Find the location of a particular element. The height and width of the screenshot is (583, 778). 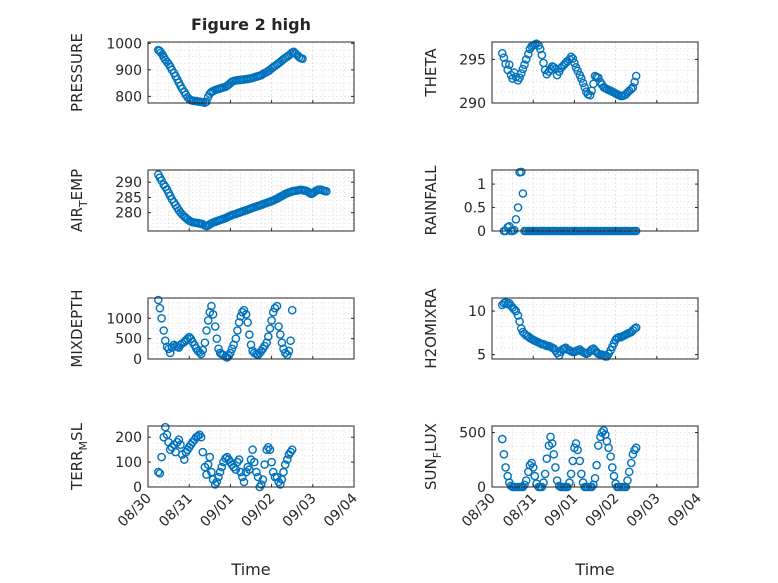

subplot-1: 800 900 1000 PRESSURE is located at coordinates (211, 72).